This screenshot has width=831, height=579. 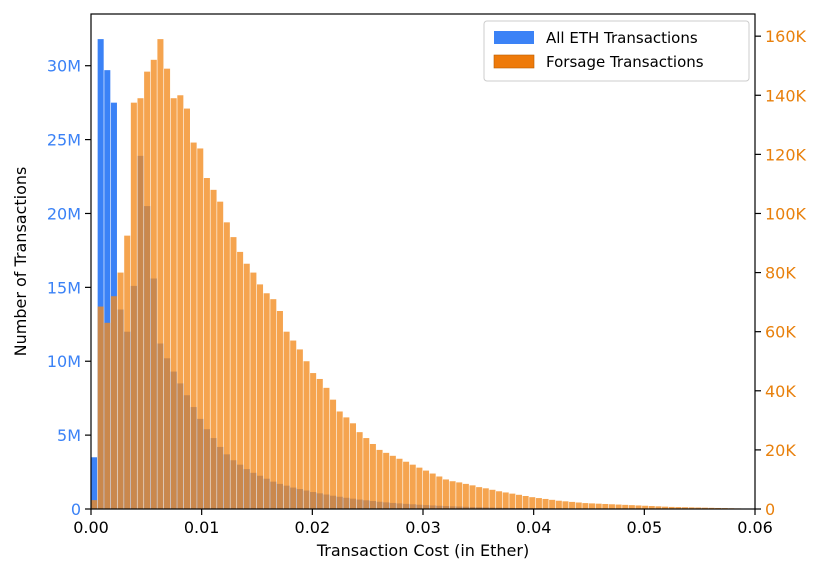 I want to click on y-right-tick-label: 20K, so click(x=780, y=450).